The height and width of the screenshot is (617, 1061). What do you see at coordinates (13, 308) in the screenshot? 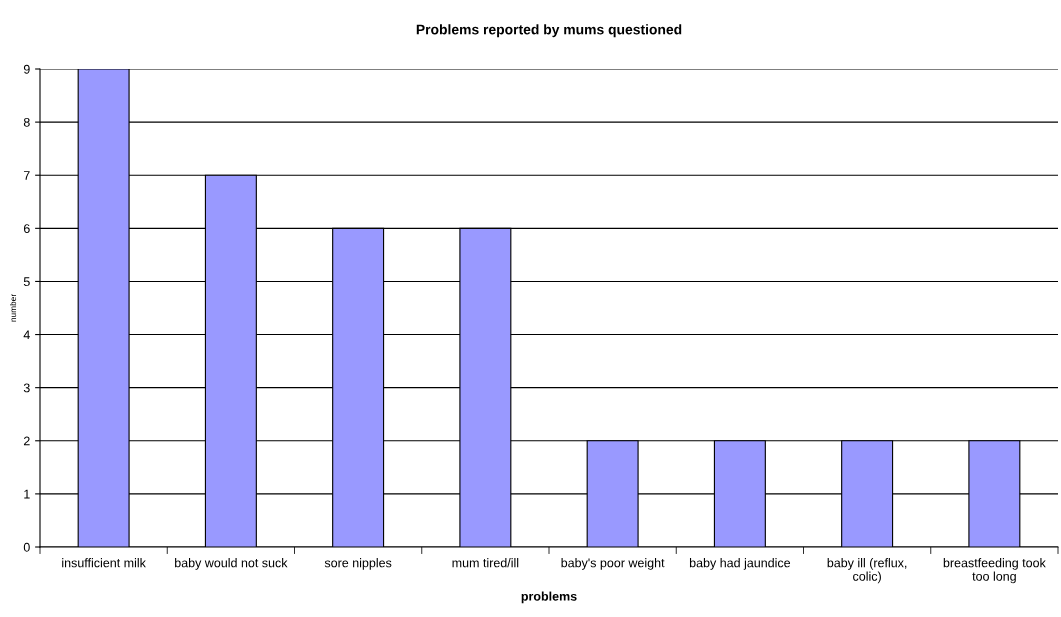
I see `y-axis-title: number` at bounding box center [13, 308].